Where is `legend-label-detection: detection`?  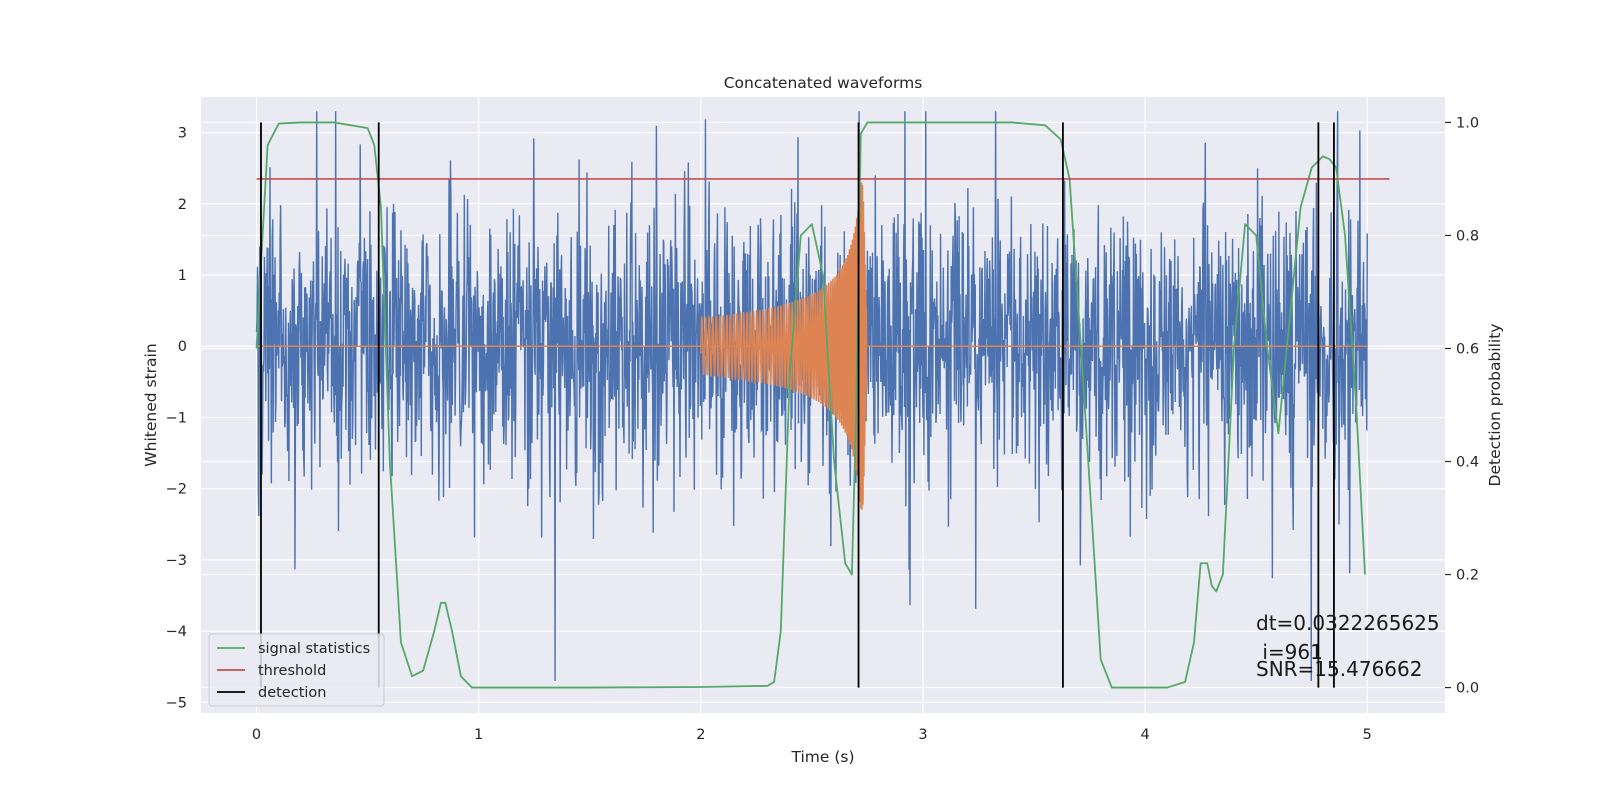 legend-label-detection: detection is located at coordinates (292, 693).